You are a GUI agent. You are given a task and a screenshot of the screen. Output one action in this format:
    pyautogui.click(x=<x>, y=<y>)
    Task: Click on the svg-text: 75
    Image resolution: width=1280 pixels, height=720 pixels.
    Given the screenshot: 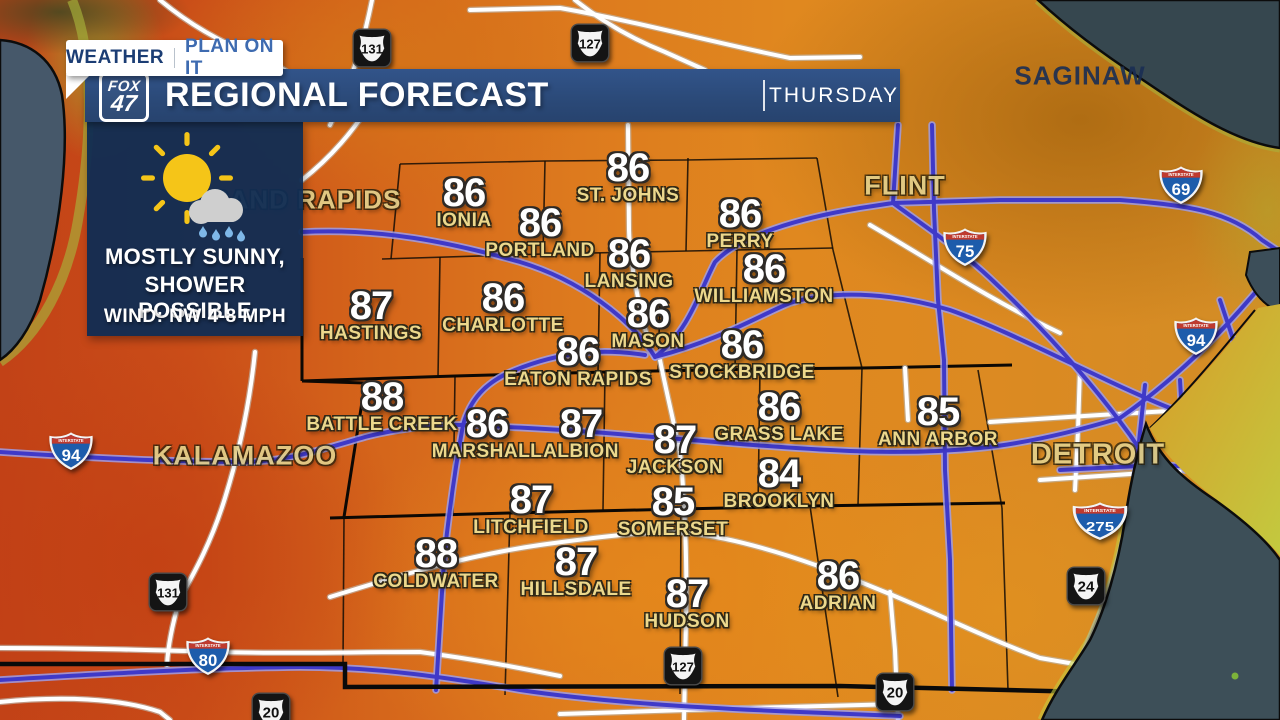 What is the action you would take?
    pyautogui.click(x=965, y=251)
    